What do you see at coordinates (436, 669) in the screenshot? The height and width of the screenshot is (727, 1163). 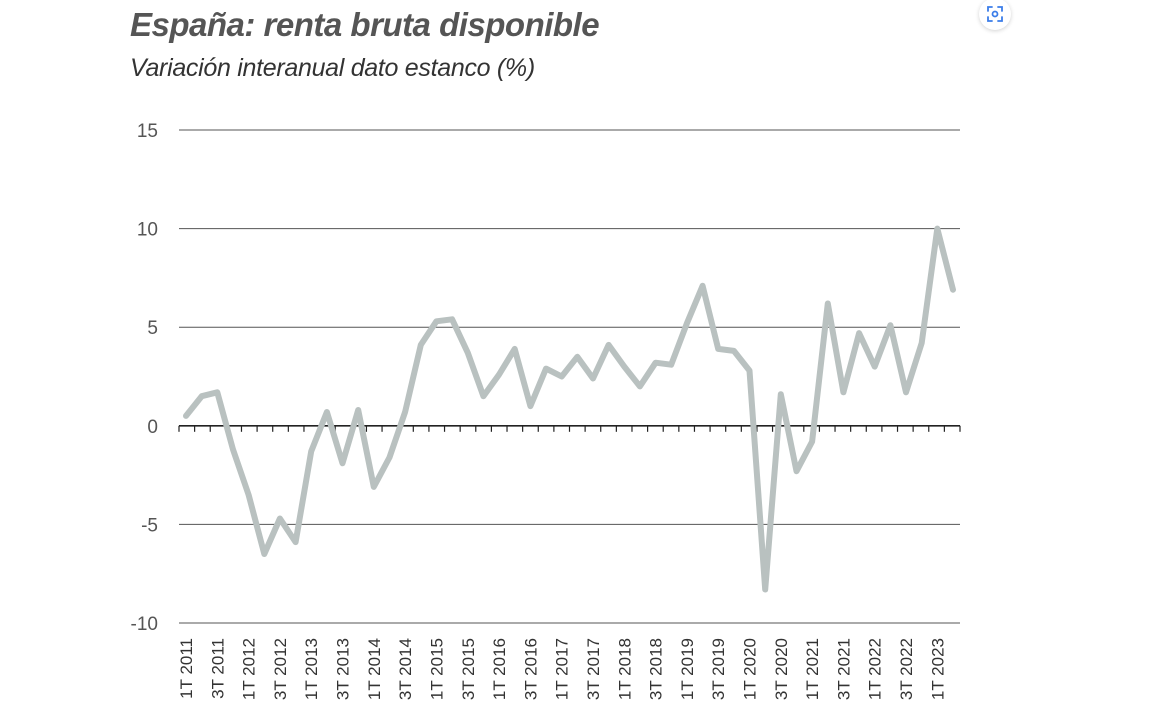 I see `x-tick-label: 1T 2015` at bounding box center [436, 669].